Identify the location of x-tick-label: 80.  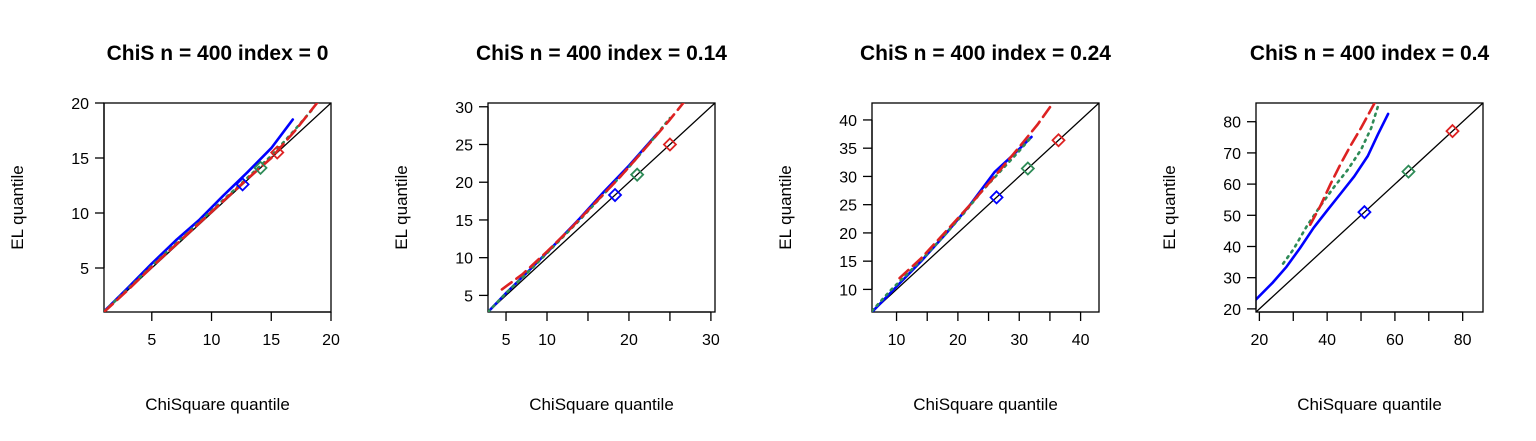
(1463, 340).